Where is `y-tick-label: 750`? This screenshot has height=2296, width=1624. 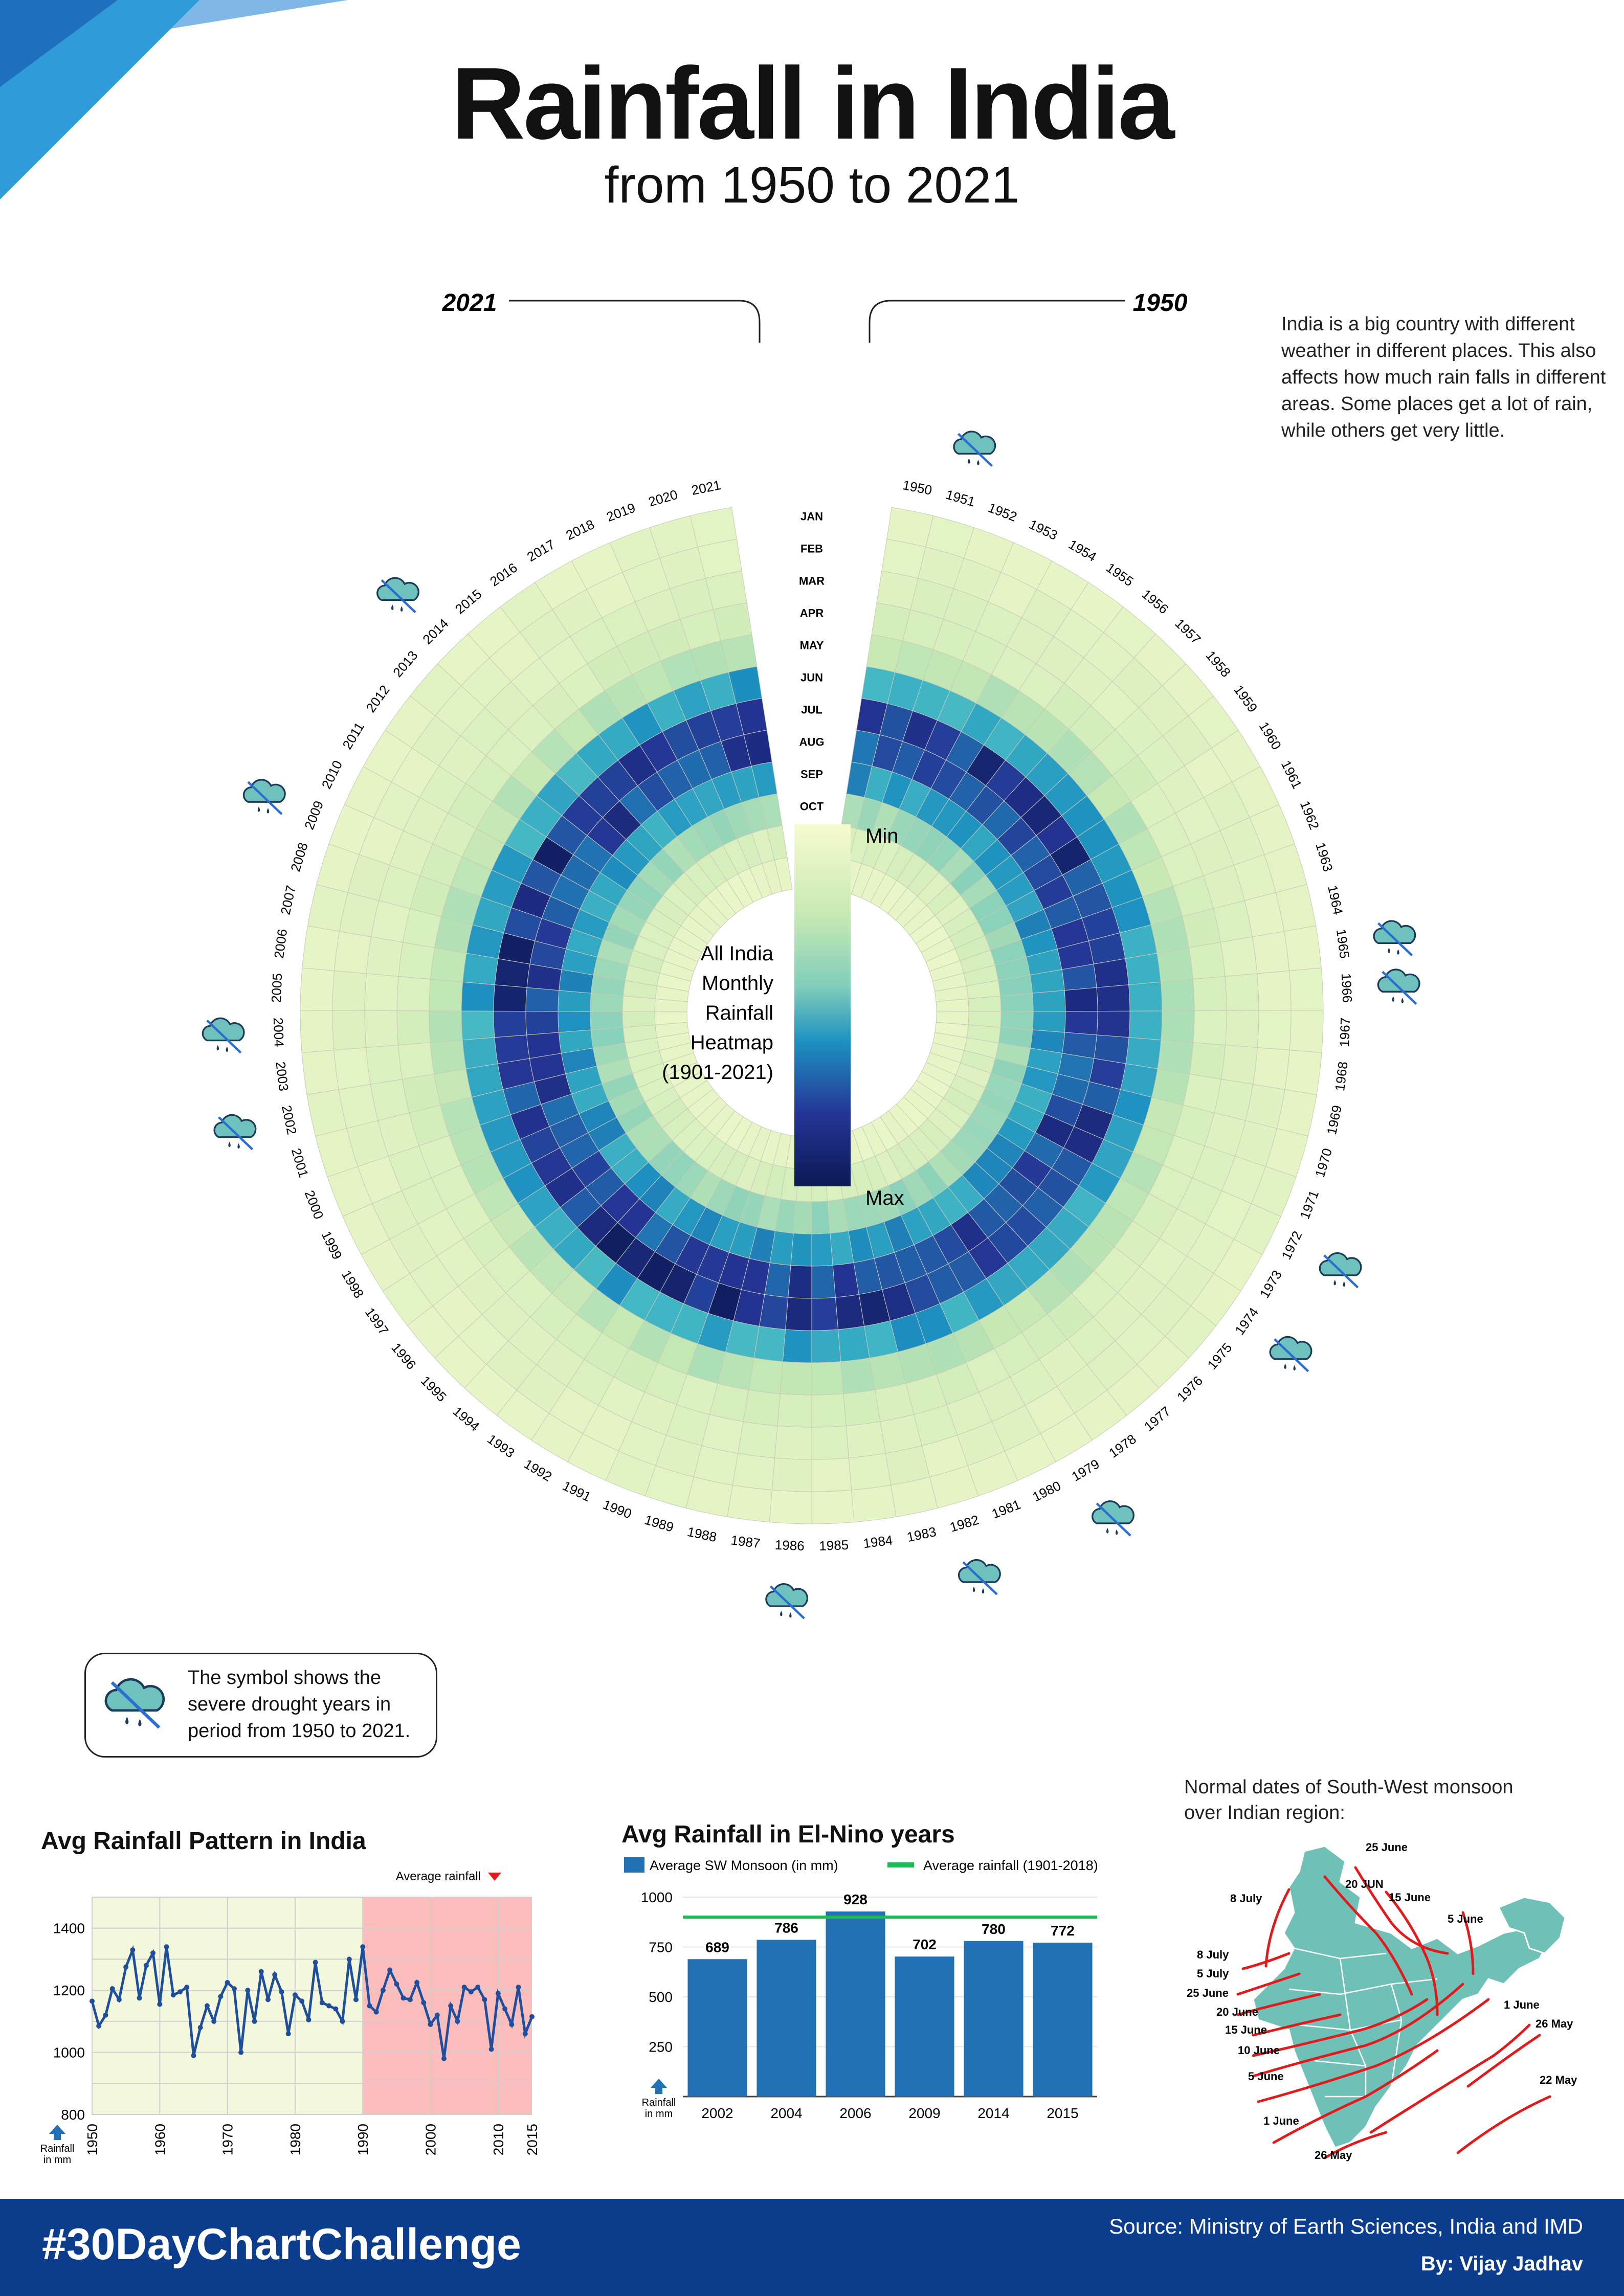
y-tick-label: 750 is located at coordinates (661, 1948).